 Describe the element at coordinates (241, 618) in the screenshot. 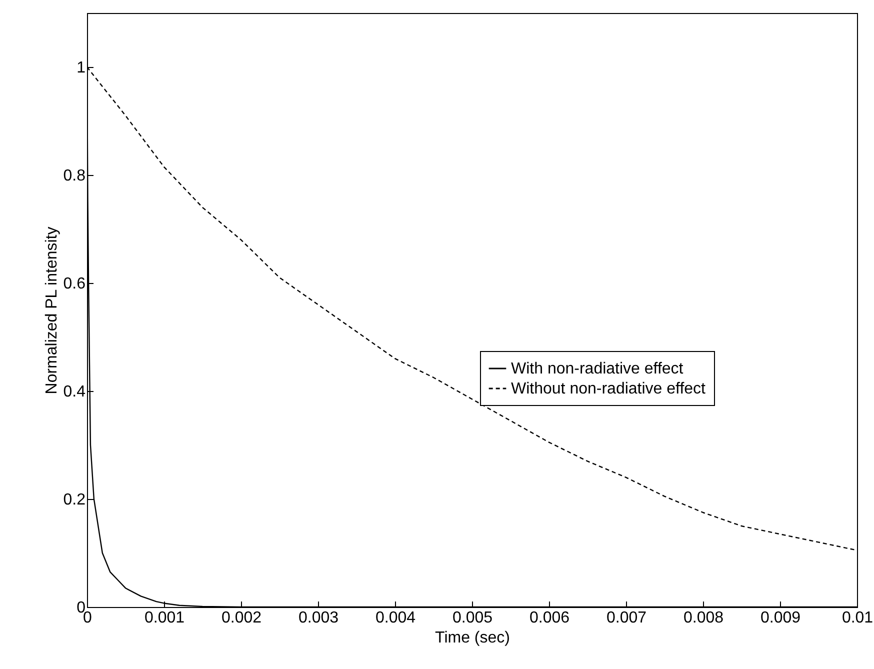

I see `x-tick-label: 0.002` at that location.